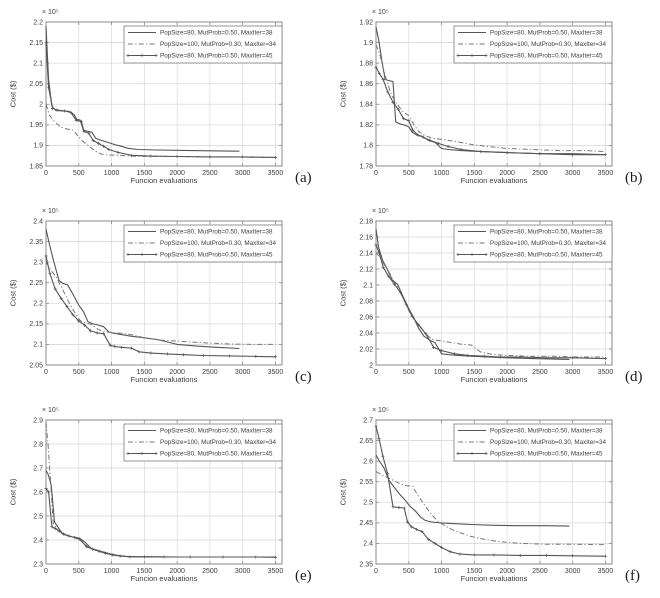  Describe the element at coordinates (38, 564) in the screenshot. I see `y-tick-label: 2.3` at that location.